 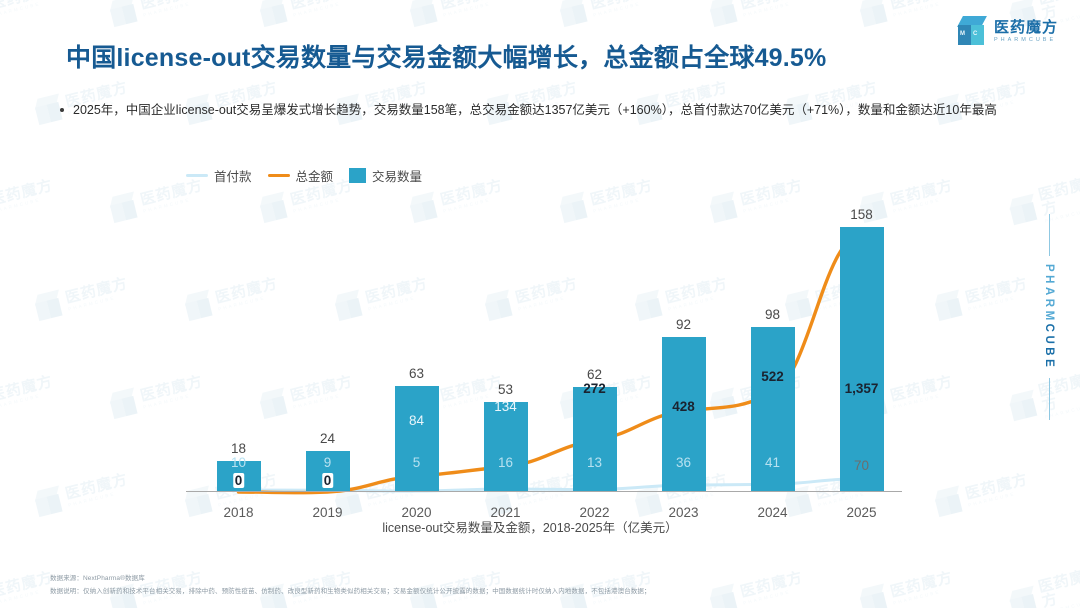 What do you see at coordinates (772, 409) in the screenshot?
I see `bar-2024` at bounding box center [772, 409].